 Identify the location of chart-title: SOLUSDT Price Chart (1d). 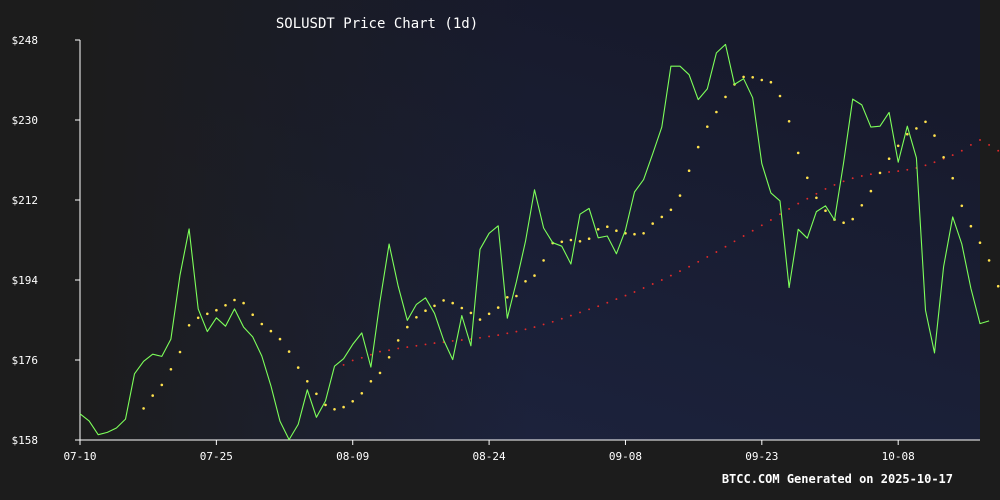
(377, 24).